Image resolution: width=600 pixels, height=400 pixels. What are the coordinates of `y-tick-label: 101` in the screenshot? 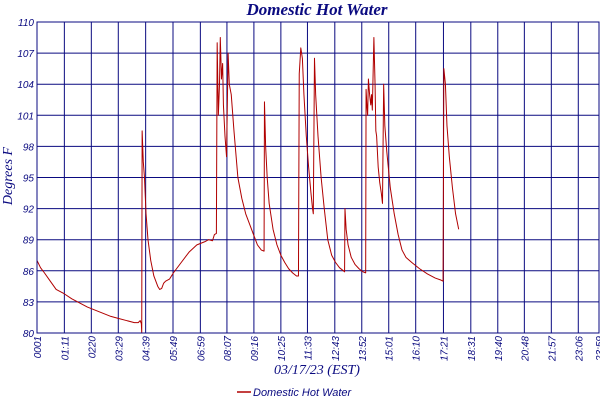 It's located at (25, 116).